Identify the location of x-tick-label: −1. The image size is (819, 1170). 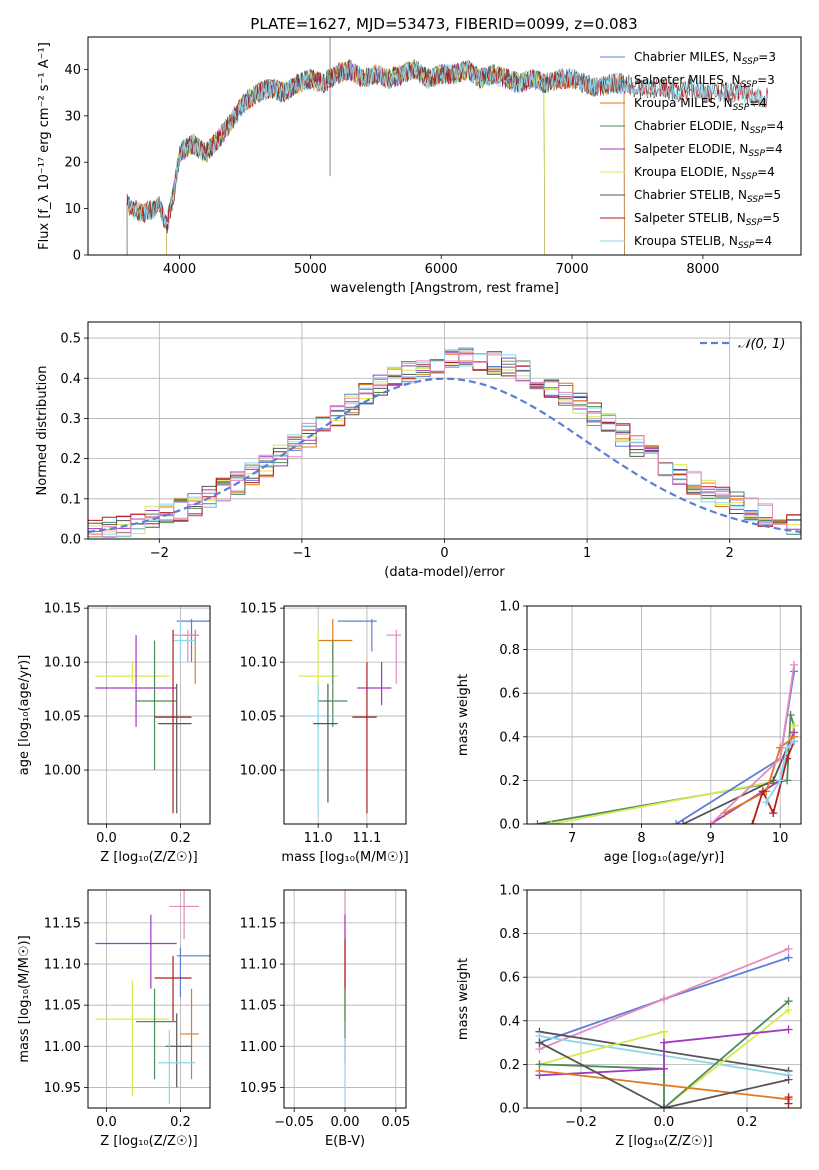
(301, 553).